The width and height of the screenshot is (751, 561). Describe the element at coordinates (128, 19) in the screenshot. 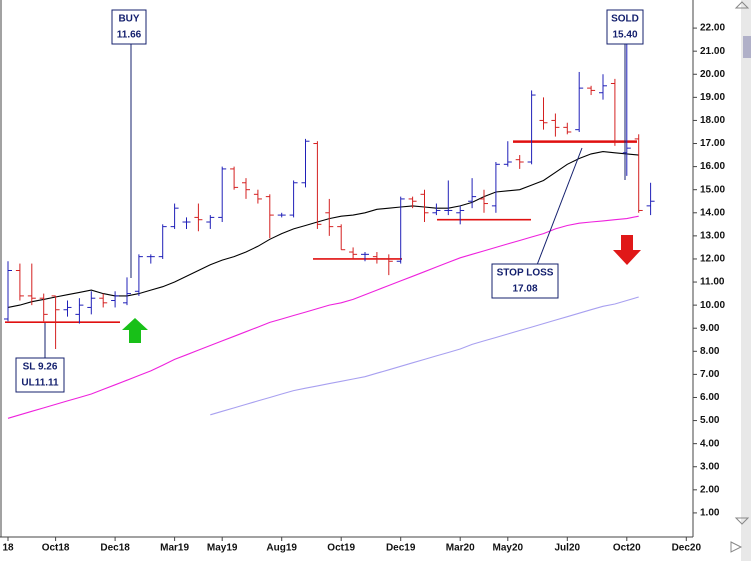

I see `annotation-text: BUY` at that location.